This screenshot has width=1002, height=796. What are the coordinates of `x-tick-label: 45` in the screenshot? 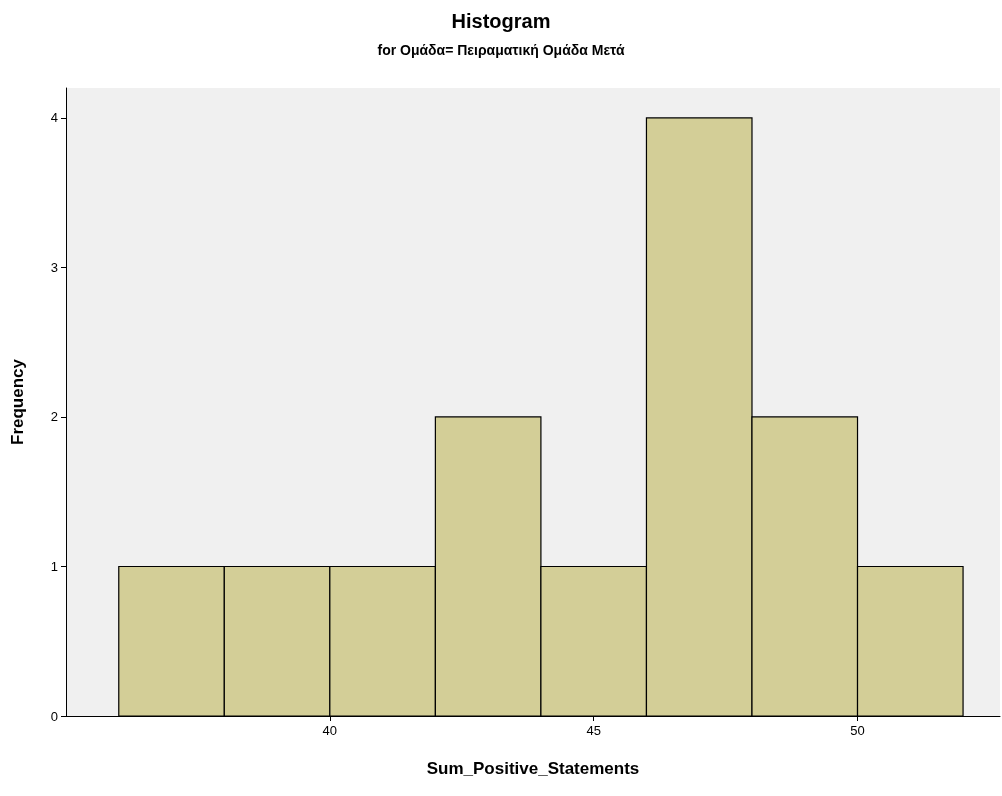 It's located at (593, 730).